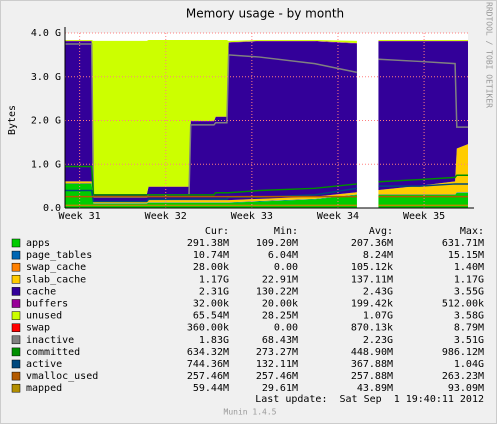  What do you see at coordinates (211, 255) in the screenshot?
I see `legend-value: 10.74M` at bounding box center [211, 255].